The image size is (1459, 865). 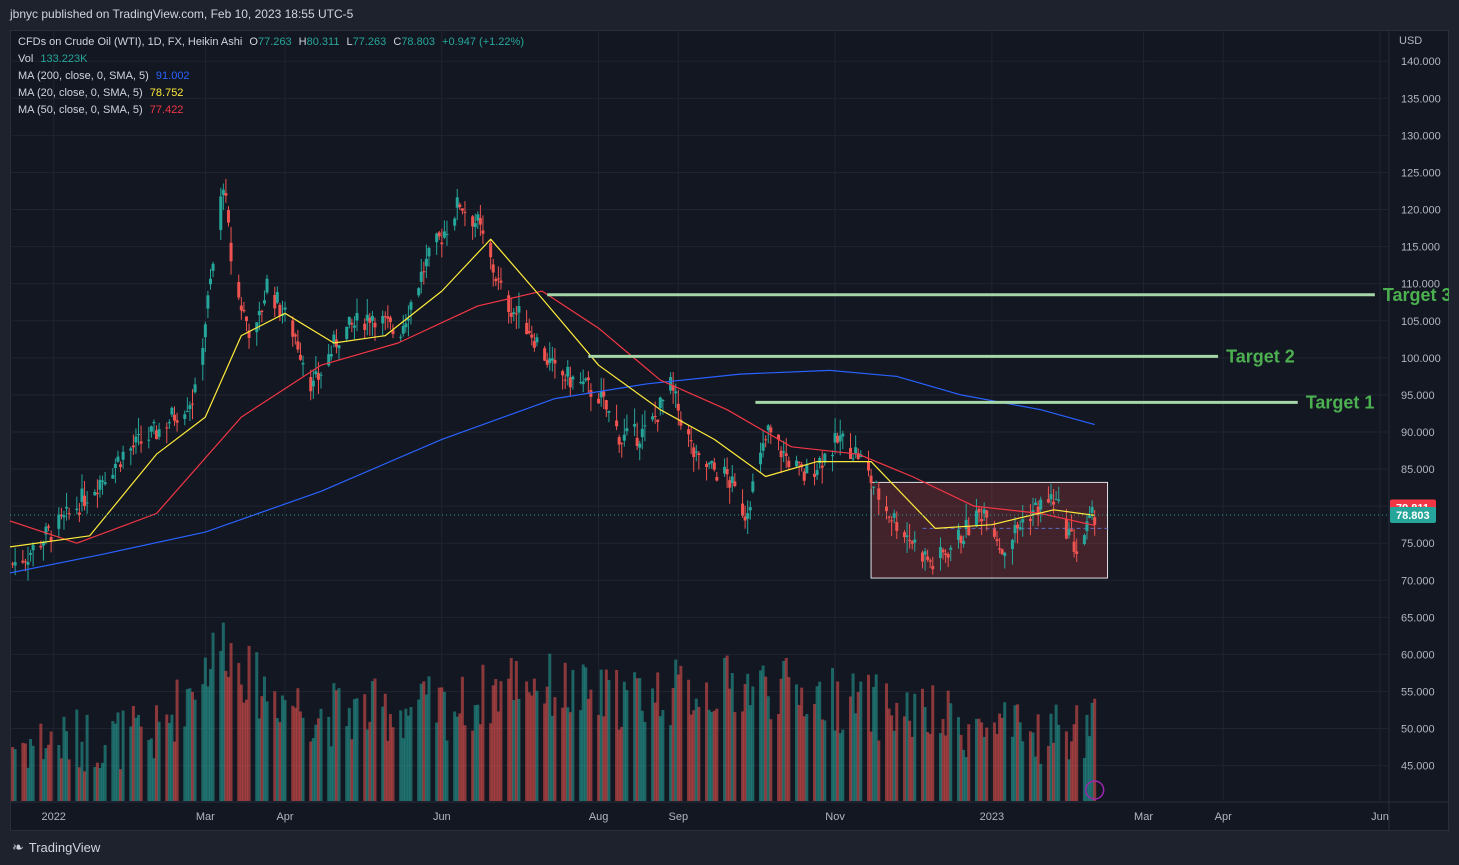 What do you see at coordinates (26, 59) in the screenshot?
I see `legend-vol-label: Vol` at bounding box center [26, 59].